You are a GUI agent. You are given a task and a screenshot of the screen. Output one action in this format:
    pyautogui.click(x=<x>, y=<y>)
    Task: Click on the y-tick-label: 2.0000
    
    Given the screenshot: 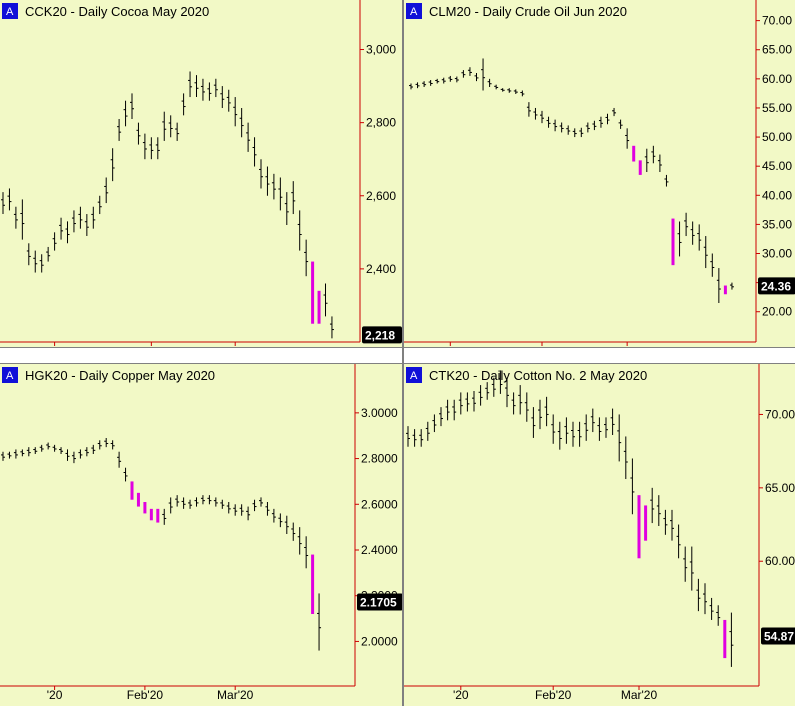 What is the action you would take?
    pyautogui.click(x=379, y=641)
    